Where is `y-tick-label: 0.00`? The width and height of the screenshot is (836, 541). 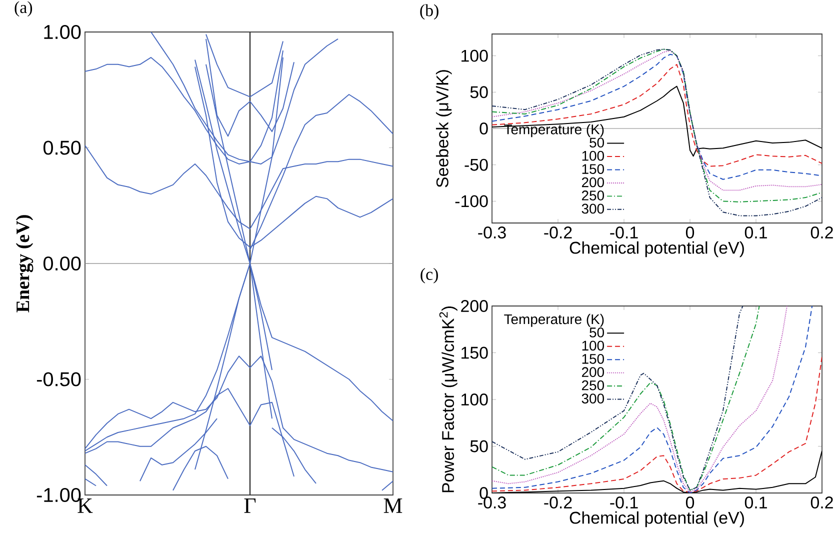
y-tick-label: 0.00 is located at coordinates (62, 263).